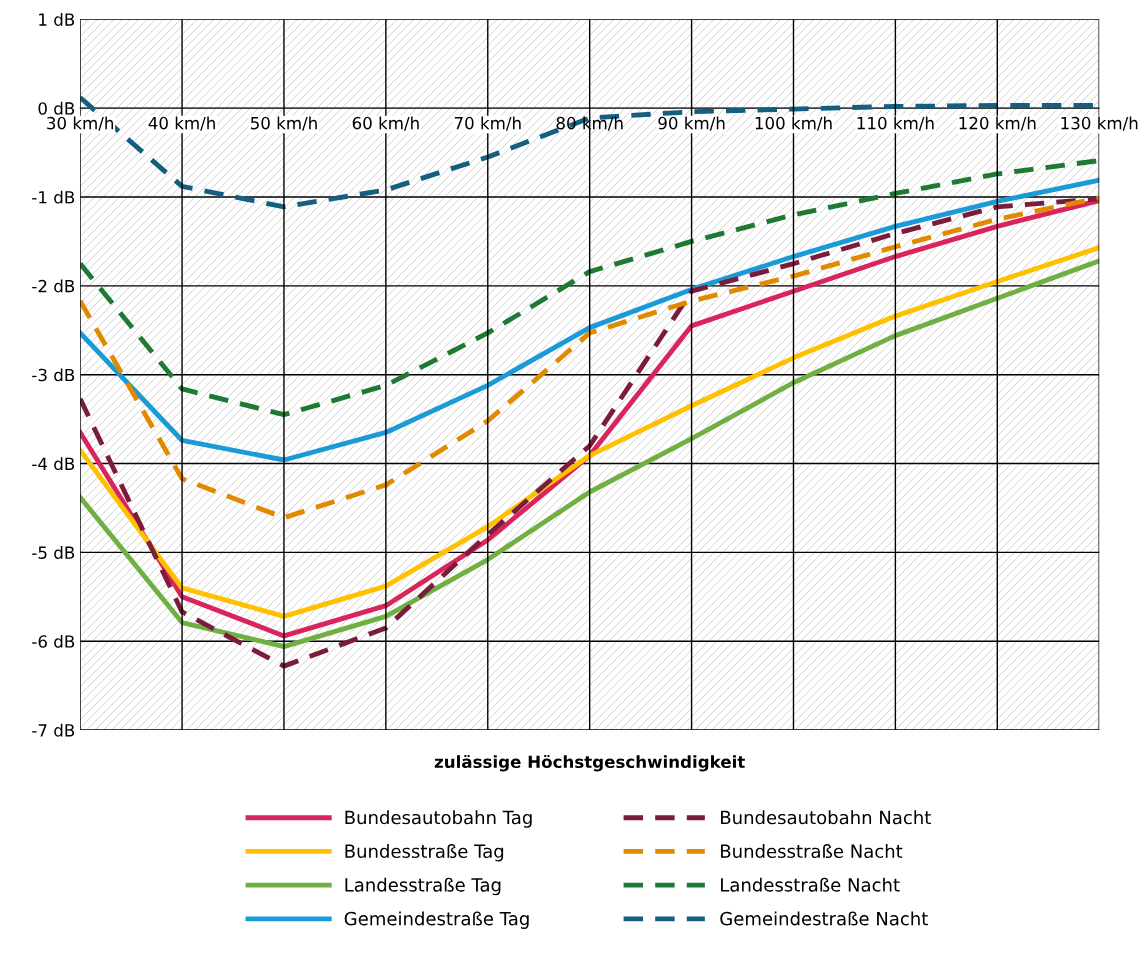  What do you see at coordinates (810, 884) in the screenshot?
I see `legend-label: Landesstraße Nacht` at bounding box center [810, 884].